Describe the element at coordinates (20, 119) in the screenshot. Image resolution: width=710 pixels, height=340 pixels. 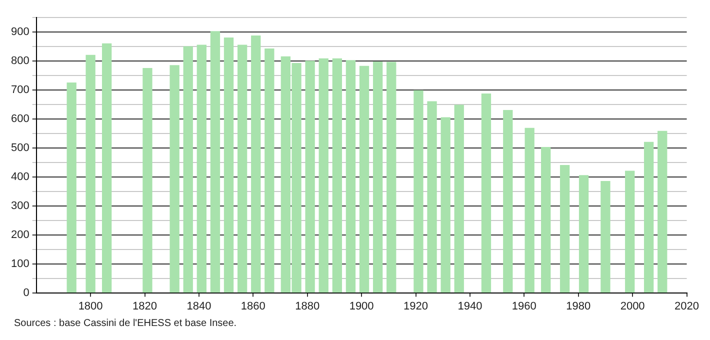
I see `y-tick-label: 600` at that location.